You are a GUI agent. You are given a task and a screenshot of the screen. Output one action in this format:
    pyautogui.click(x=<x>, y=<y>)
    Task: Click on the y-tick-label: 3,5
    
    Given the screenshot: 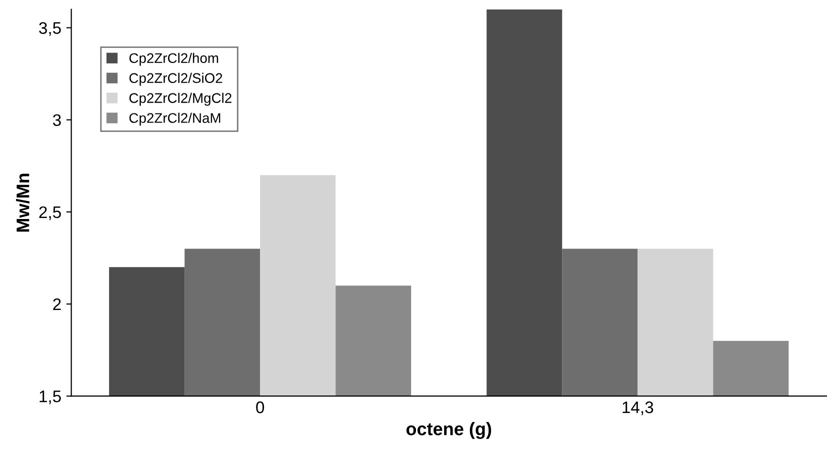 What is the action you would take?
    pyautogui.click(x=50, y=29)
    